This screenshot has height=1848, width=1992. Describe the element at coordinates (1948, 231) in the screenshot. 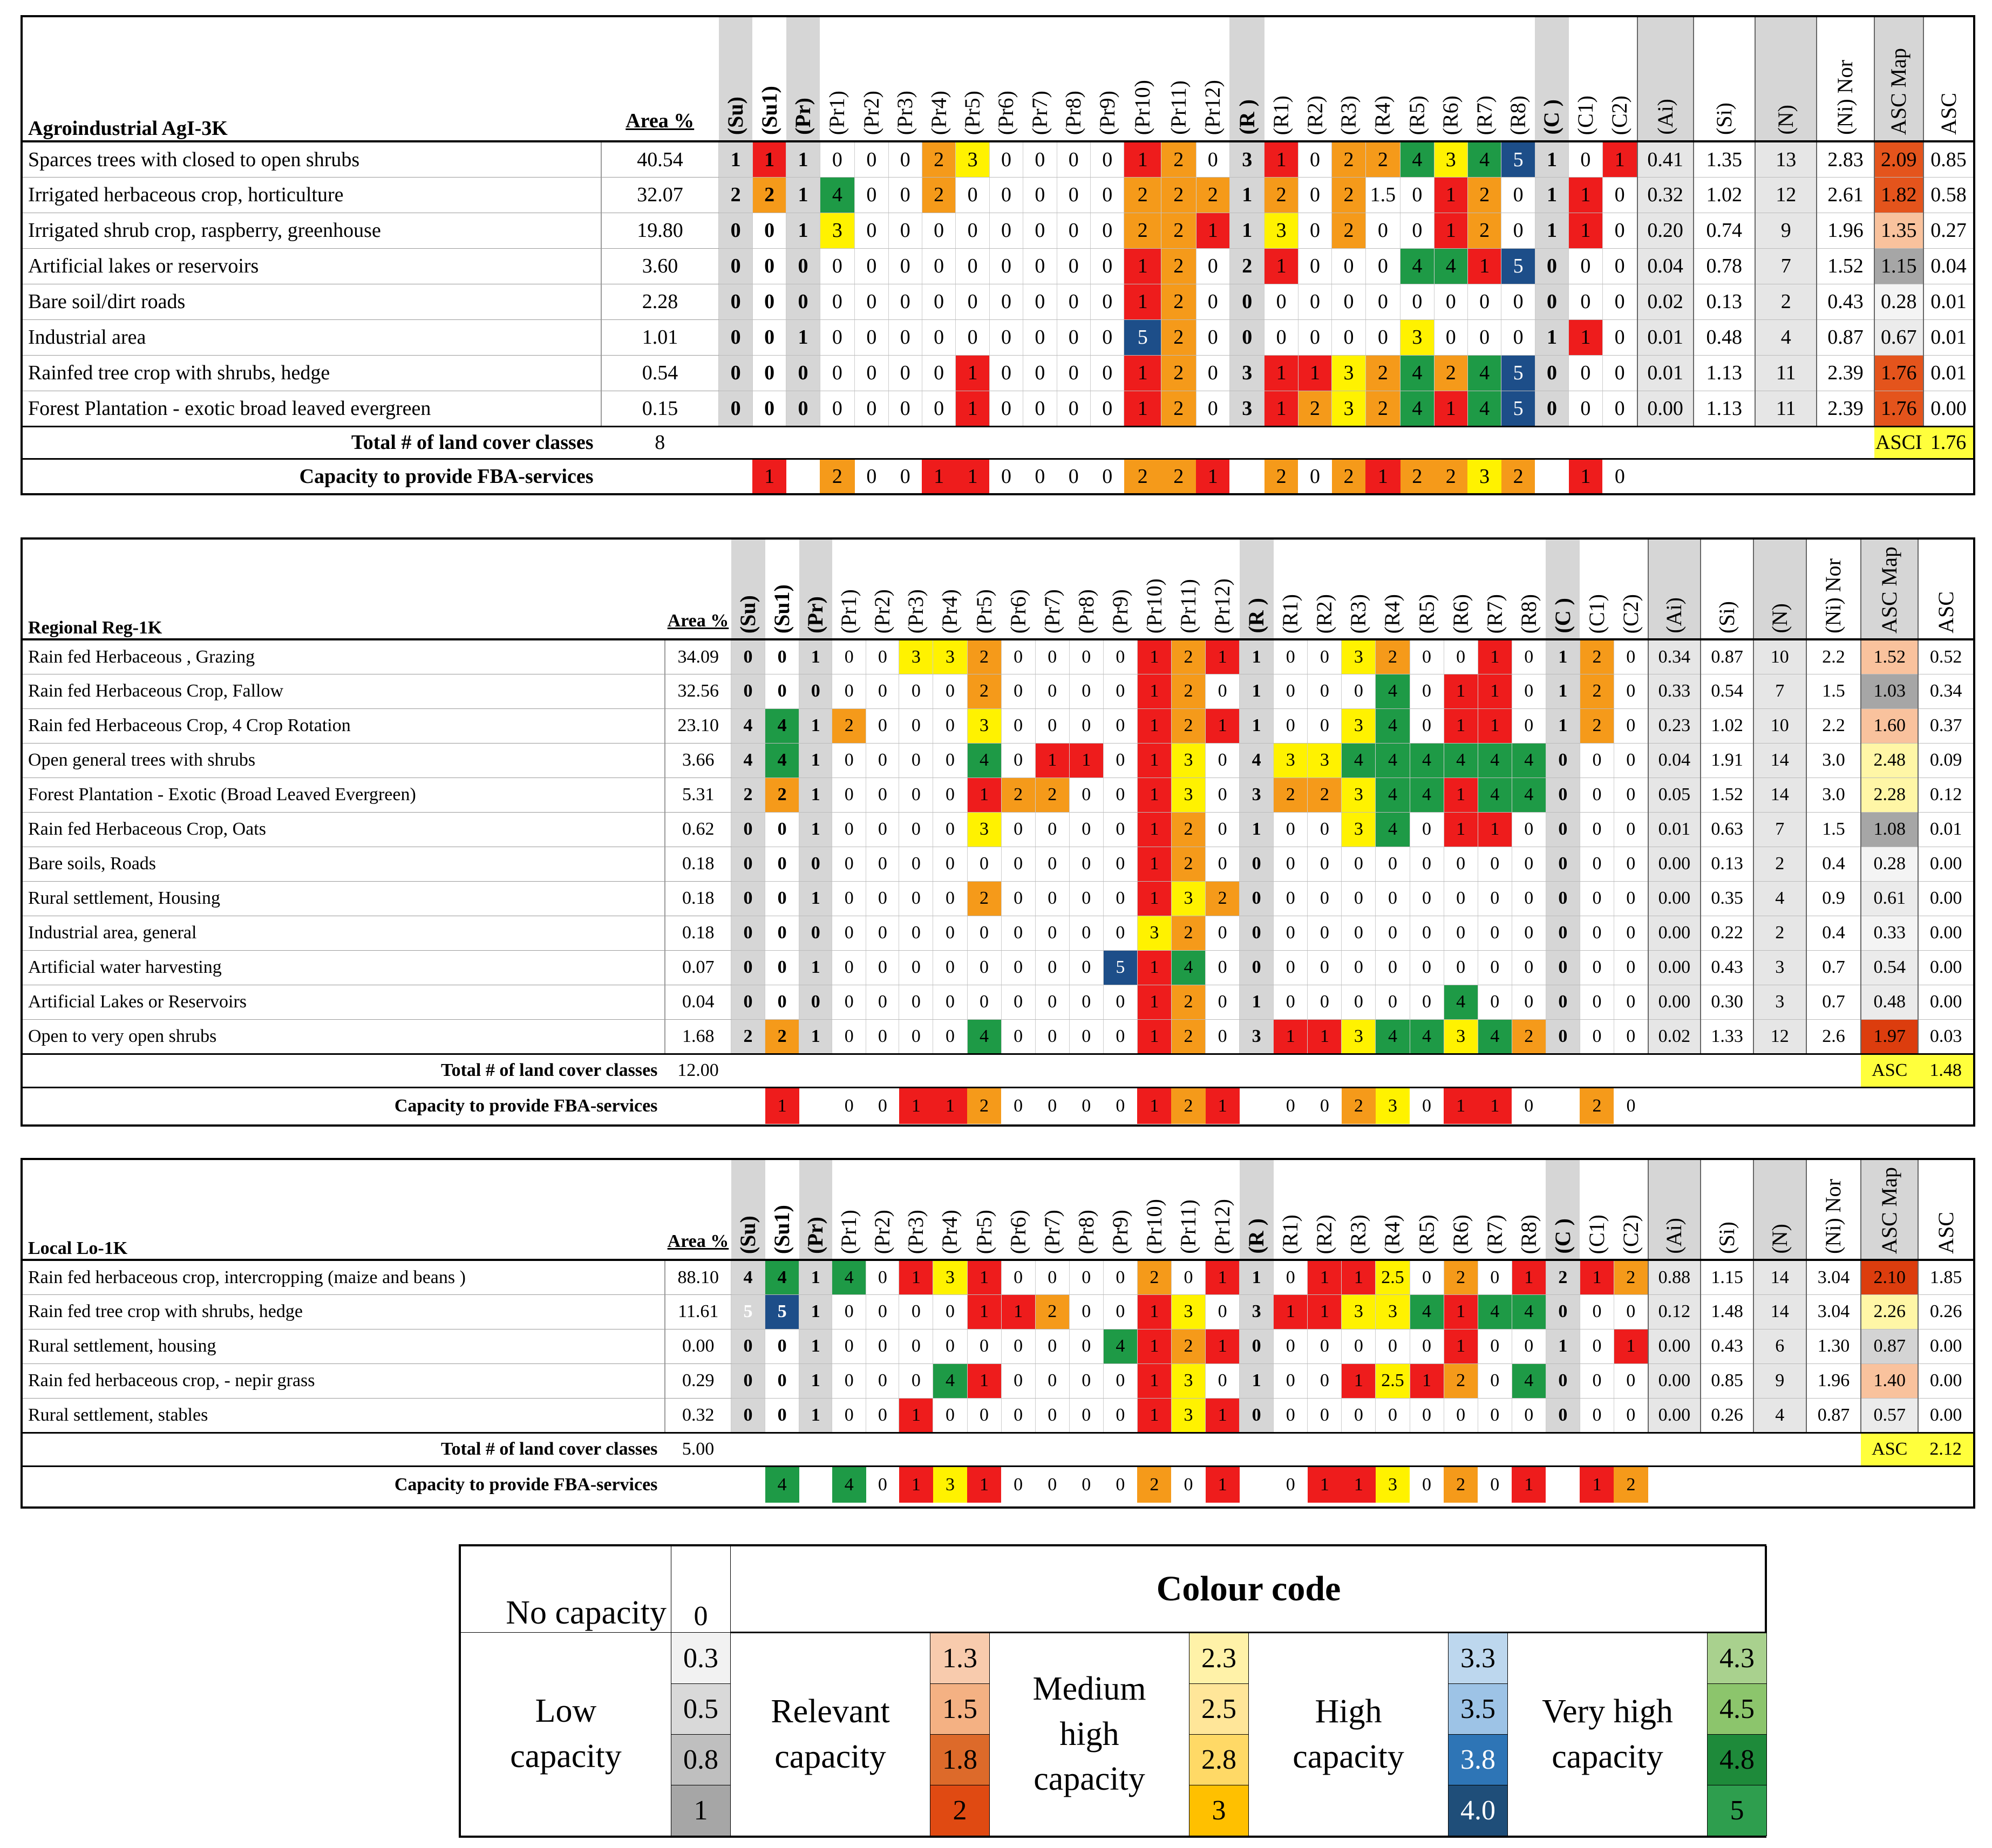

I see `stat-asc: 0.27` at that location.